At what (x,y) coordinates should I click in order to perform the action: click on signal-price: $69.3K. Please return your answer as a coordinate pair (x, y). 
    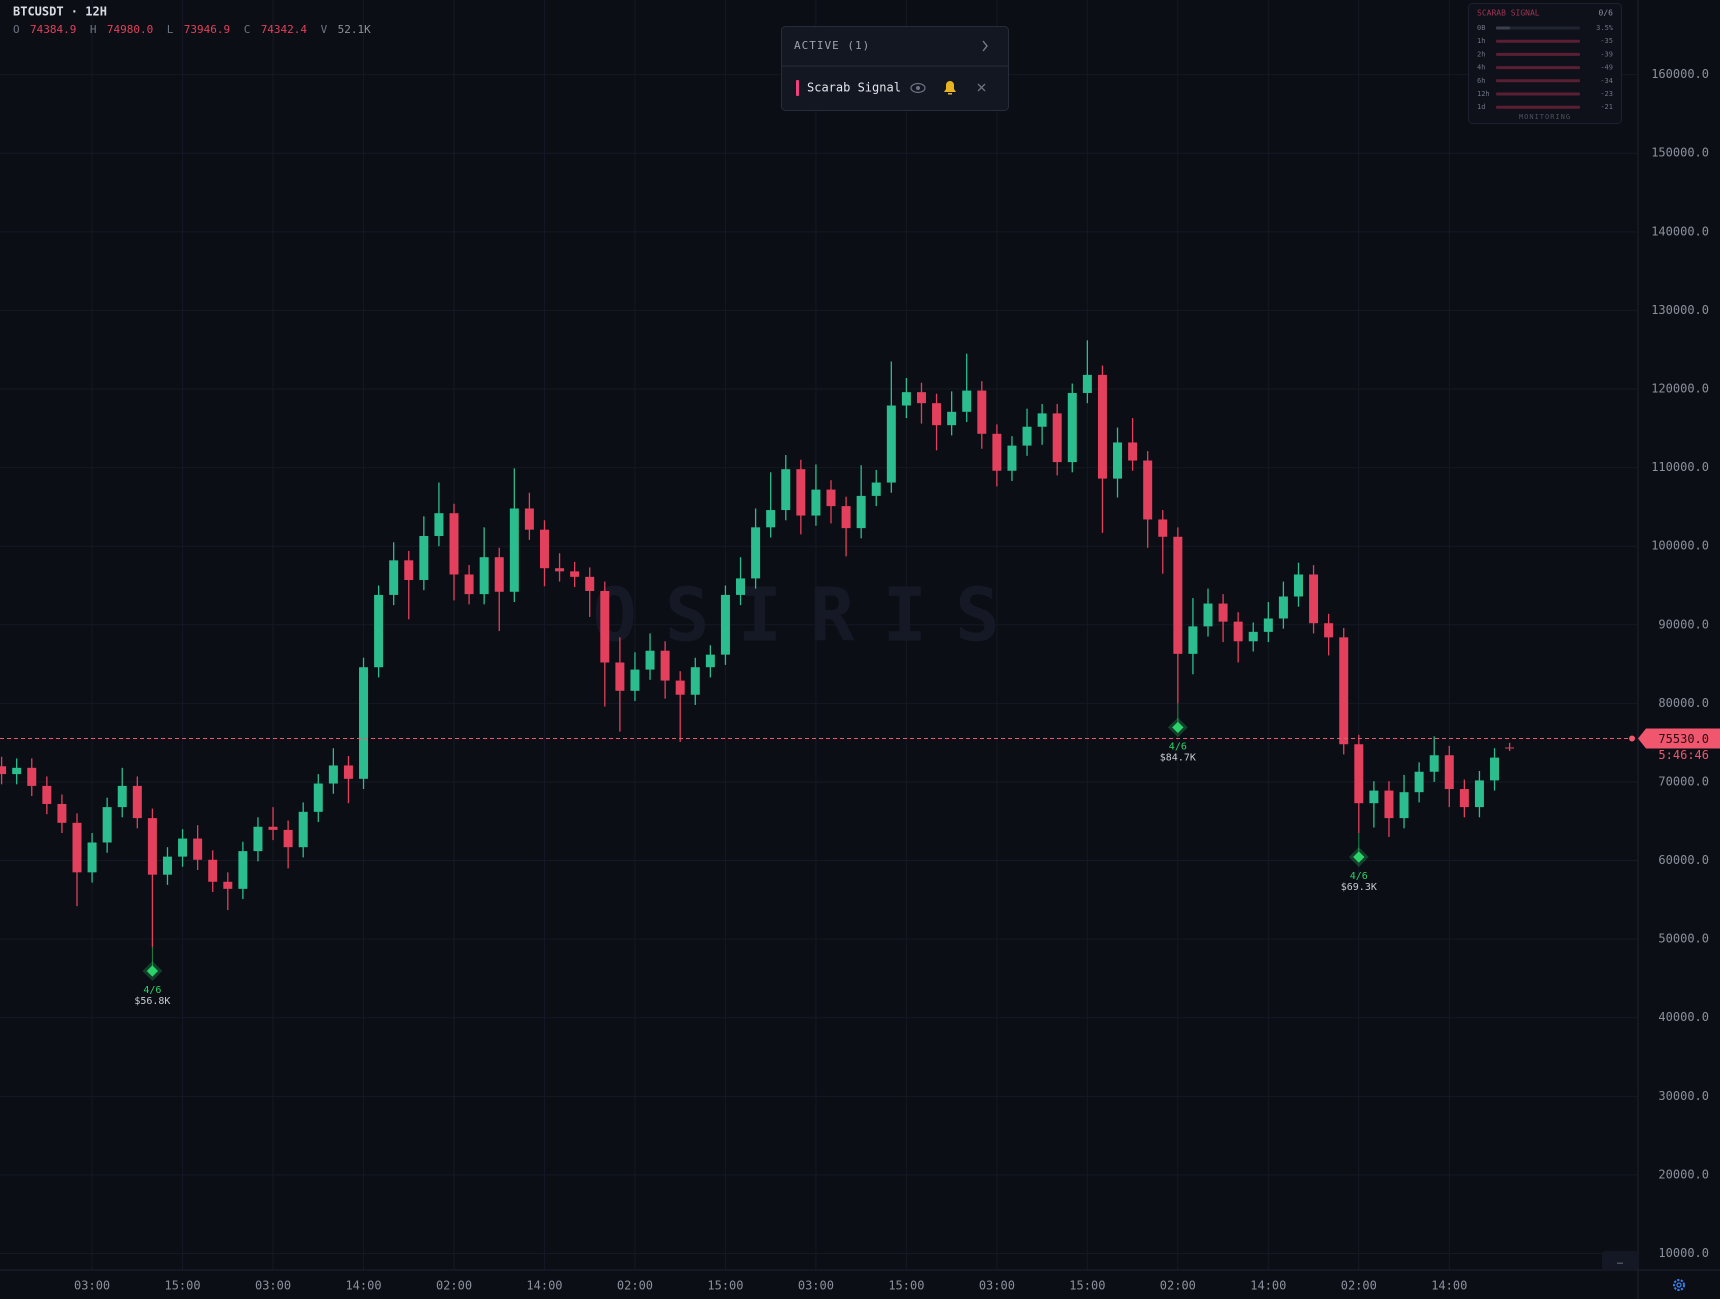
    Looking at the image, I should click on (1359, 887).